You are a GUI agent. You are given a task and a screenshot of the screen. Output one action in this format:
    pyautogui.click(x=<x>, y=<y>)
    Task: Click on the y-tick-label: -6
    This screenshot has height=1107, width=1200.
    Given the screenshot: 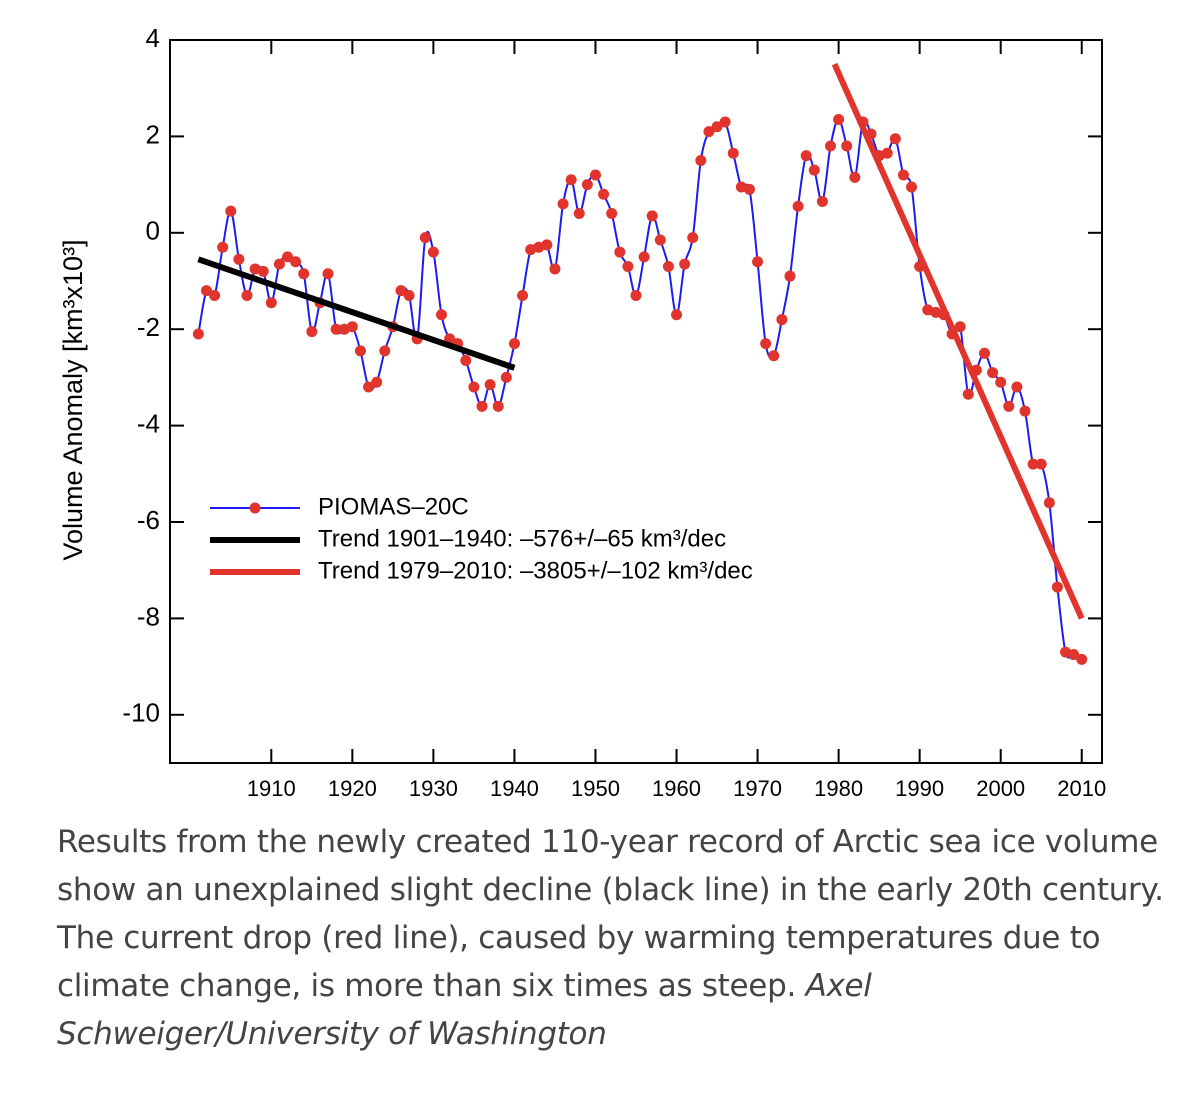 What is the action you would take?
    pyautogui.click(x=148, y=520)
    